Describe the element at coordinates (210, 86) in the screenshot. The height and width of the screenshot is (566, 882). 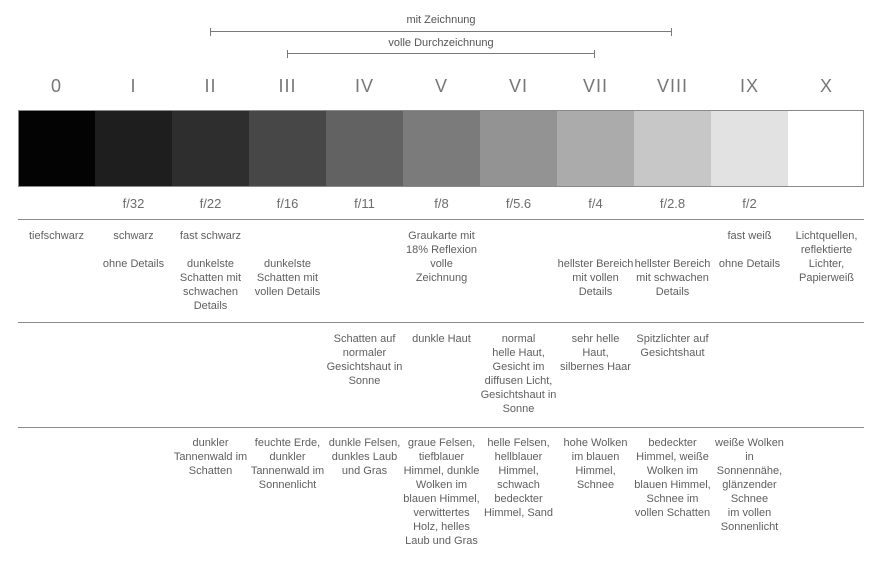
I see `zone-numeral: II` at that location.